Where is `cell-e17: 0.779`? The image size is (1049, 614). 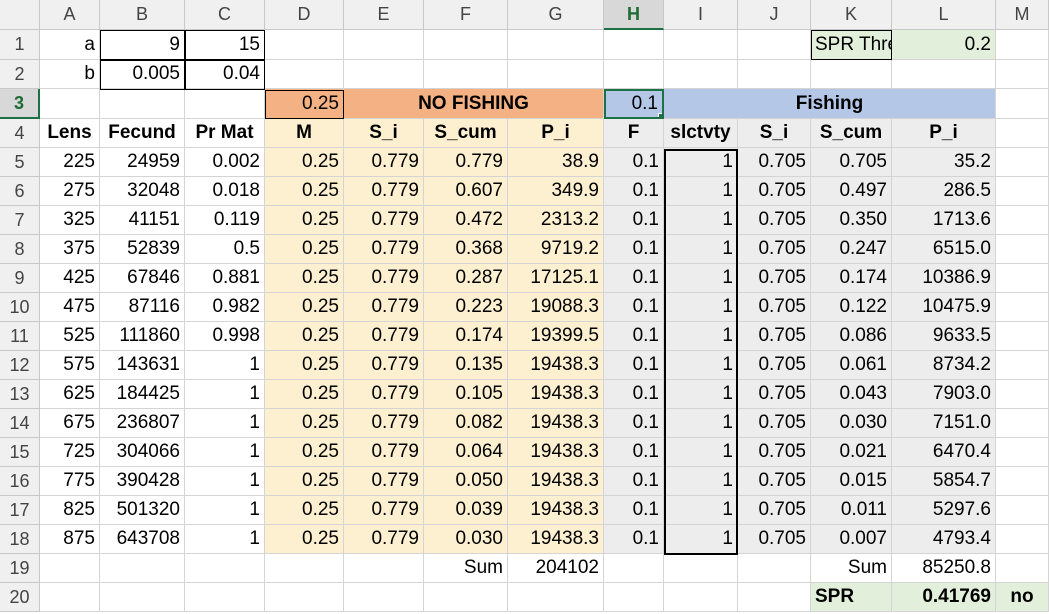
cell-e17: 0.779 is located at coordinates (384, 510).